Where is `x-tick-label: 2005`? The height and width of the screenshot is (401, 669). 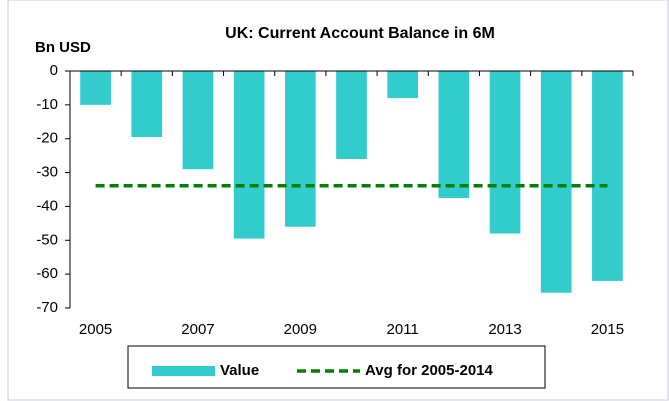 x-tick-label: 2005 is located at coordinates (95, 329).